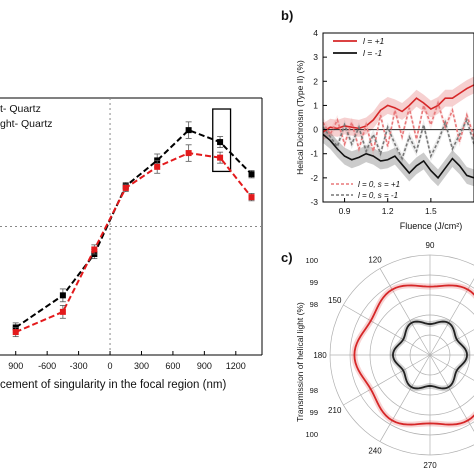 The width and height of the screenshot is (474, 474). Describe the element at coordinates (314, 178) in the screenshot. I see `panel-b-y-tick-label: -2` at that location.